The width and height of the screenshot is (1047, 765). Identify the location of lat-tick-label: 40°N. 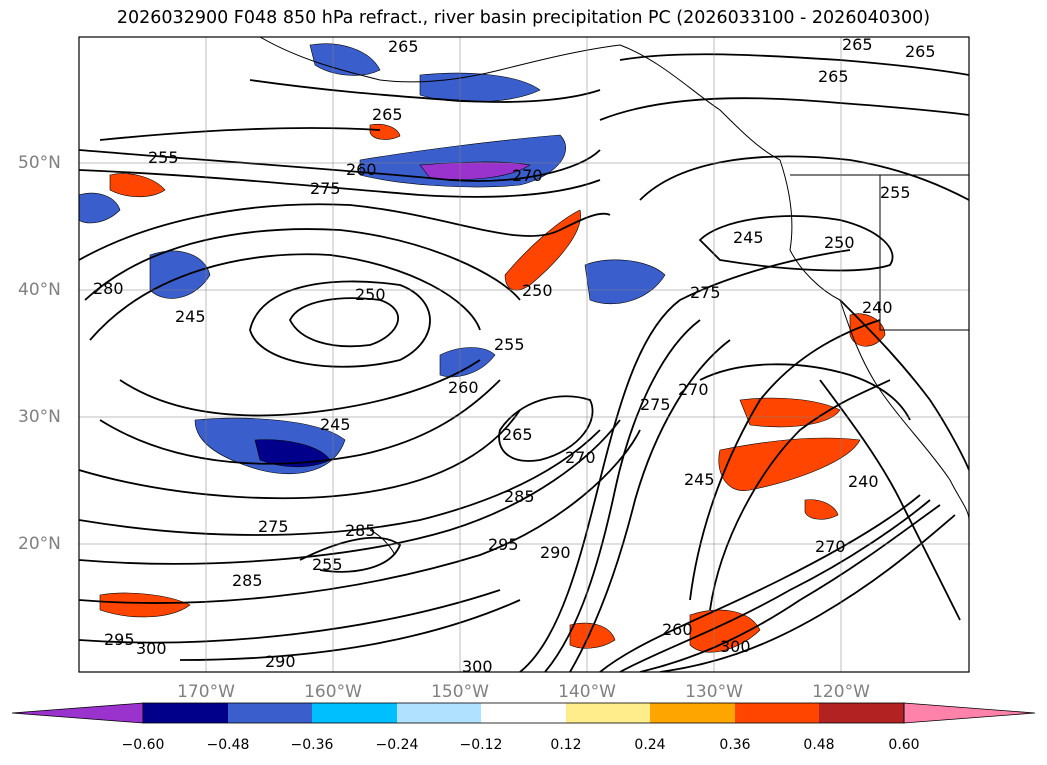
(39, 290).